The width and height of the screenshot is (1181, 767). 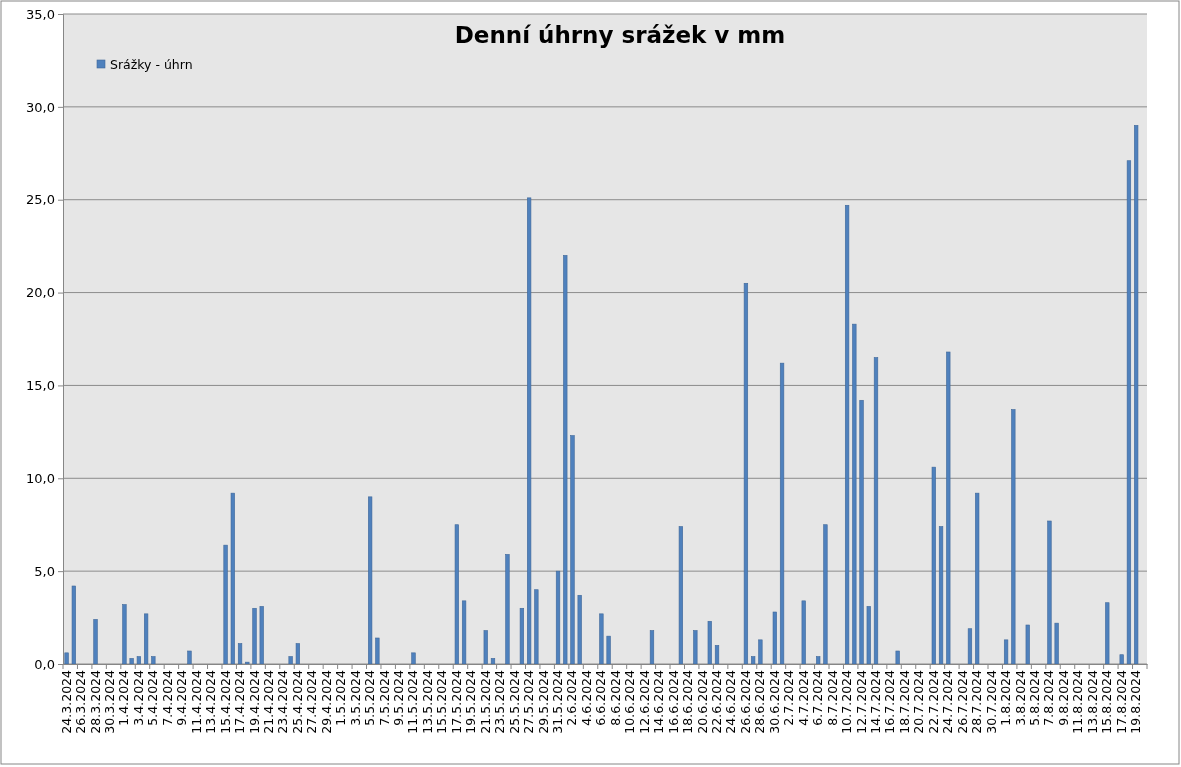 I want to click on x-tick-label: 30.3.2024, so click(x=109, y=701).